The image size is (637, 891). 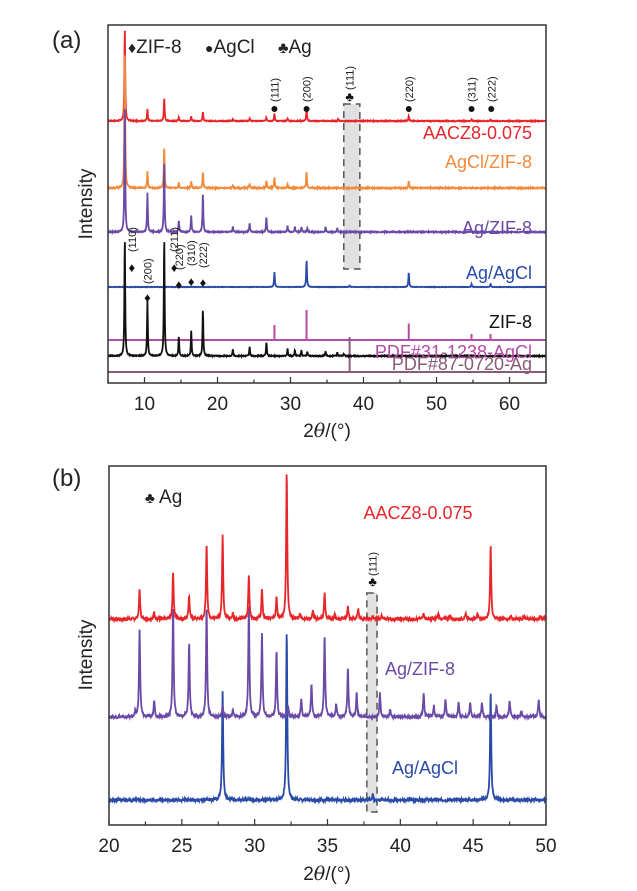 I want to click on legend-item-agcl: ●AgCl, so click(x=230, y=47).